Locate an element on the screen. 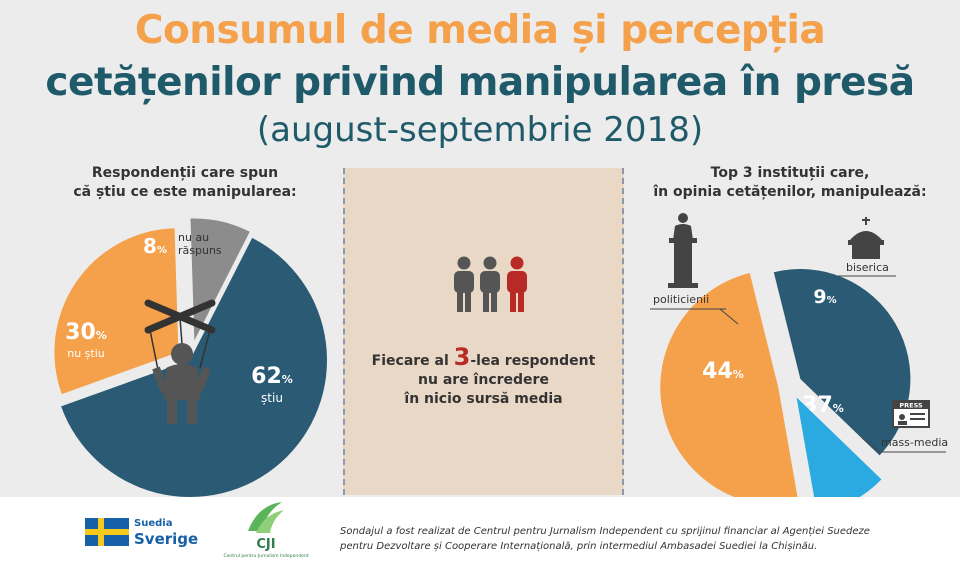 The height and width of the screenshot is (565, 960). press-badge-text: PRESS is located at coordinates (911, 406).